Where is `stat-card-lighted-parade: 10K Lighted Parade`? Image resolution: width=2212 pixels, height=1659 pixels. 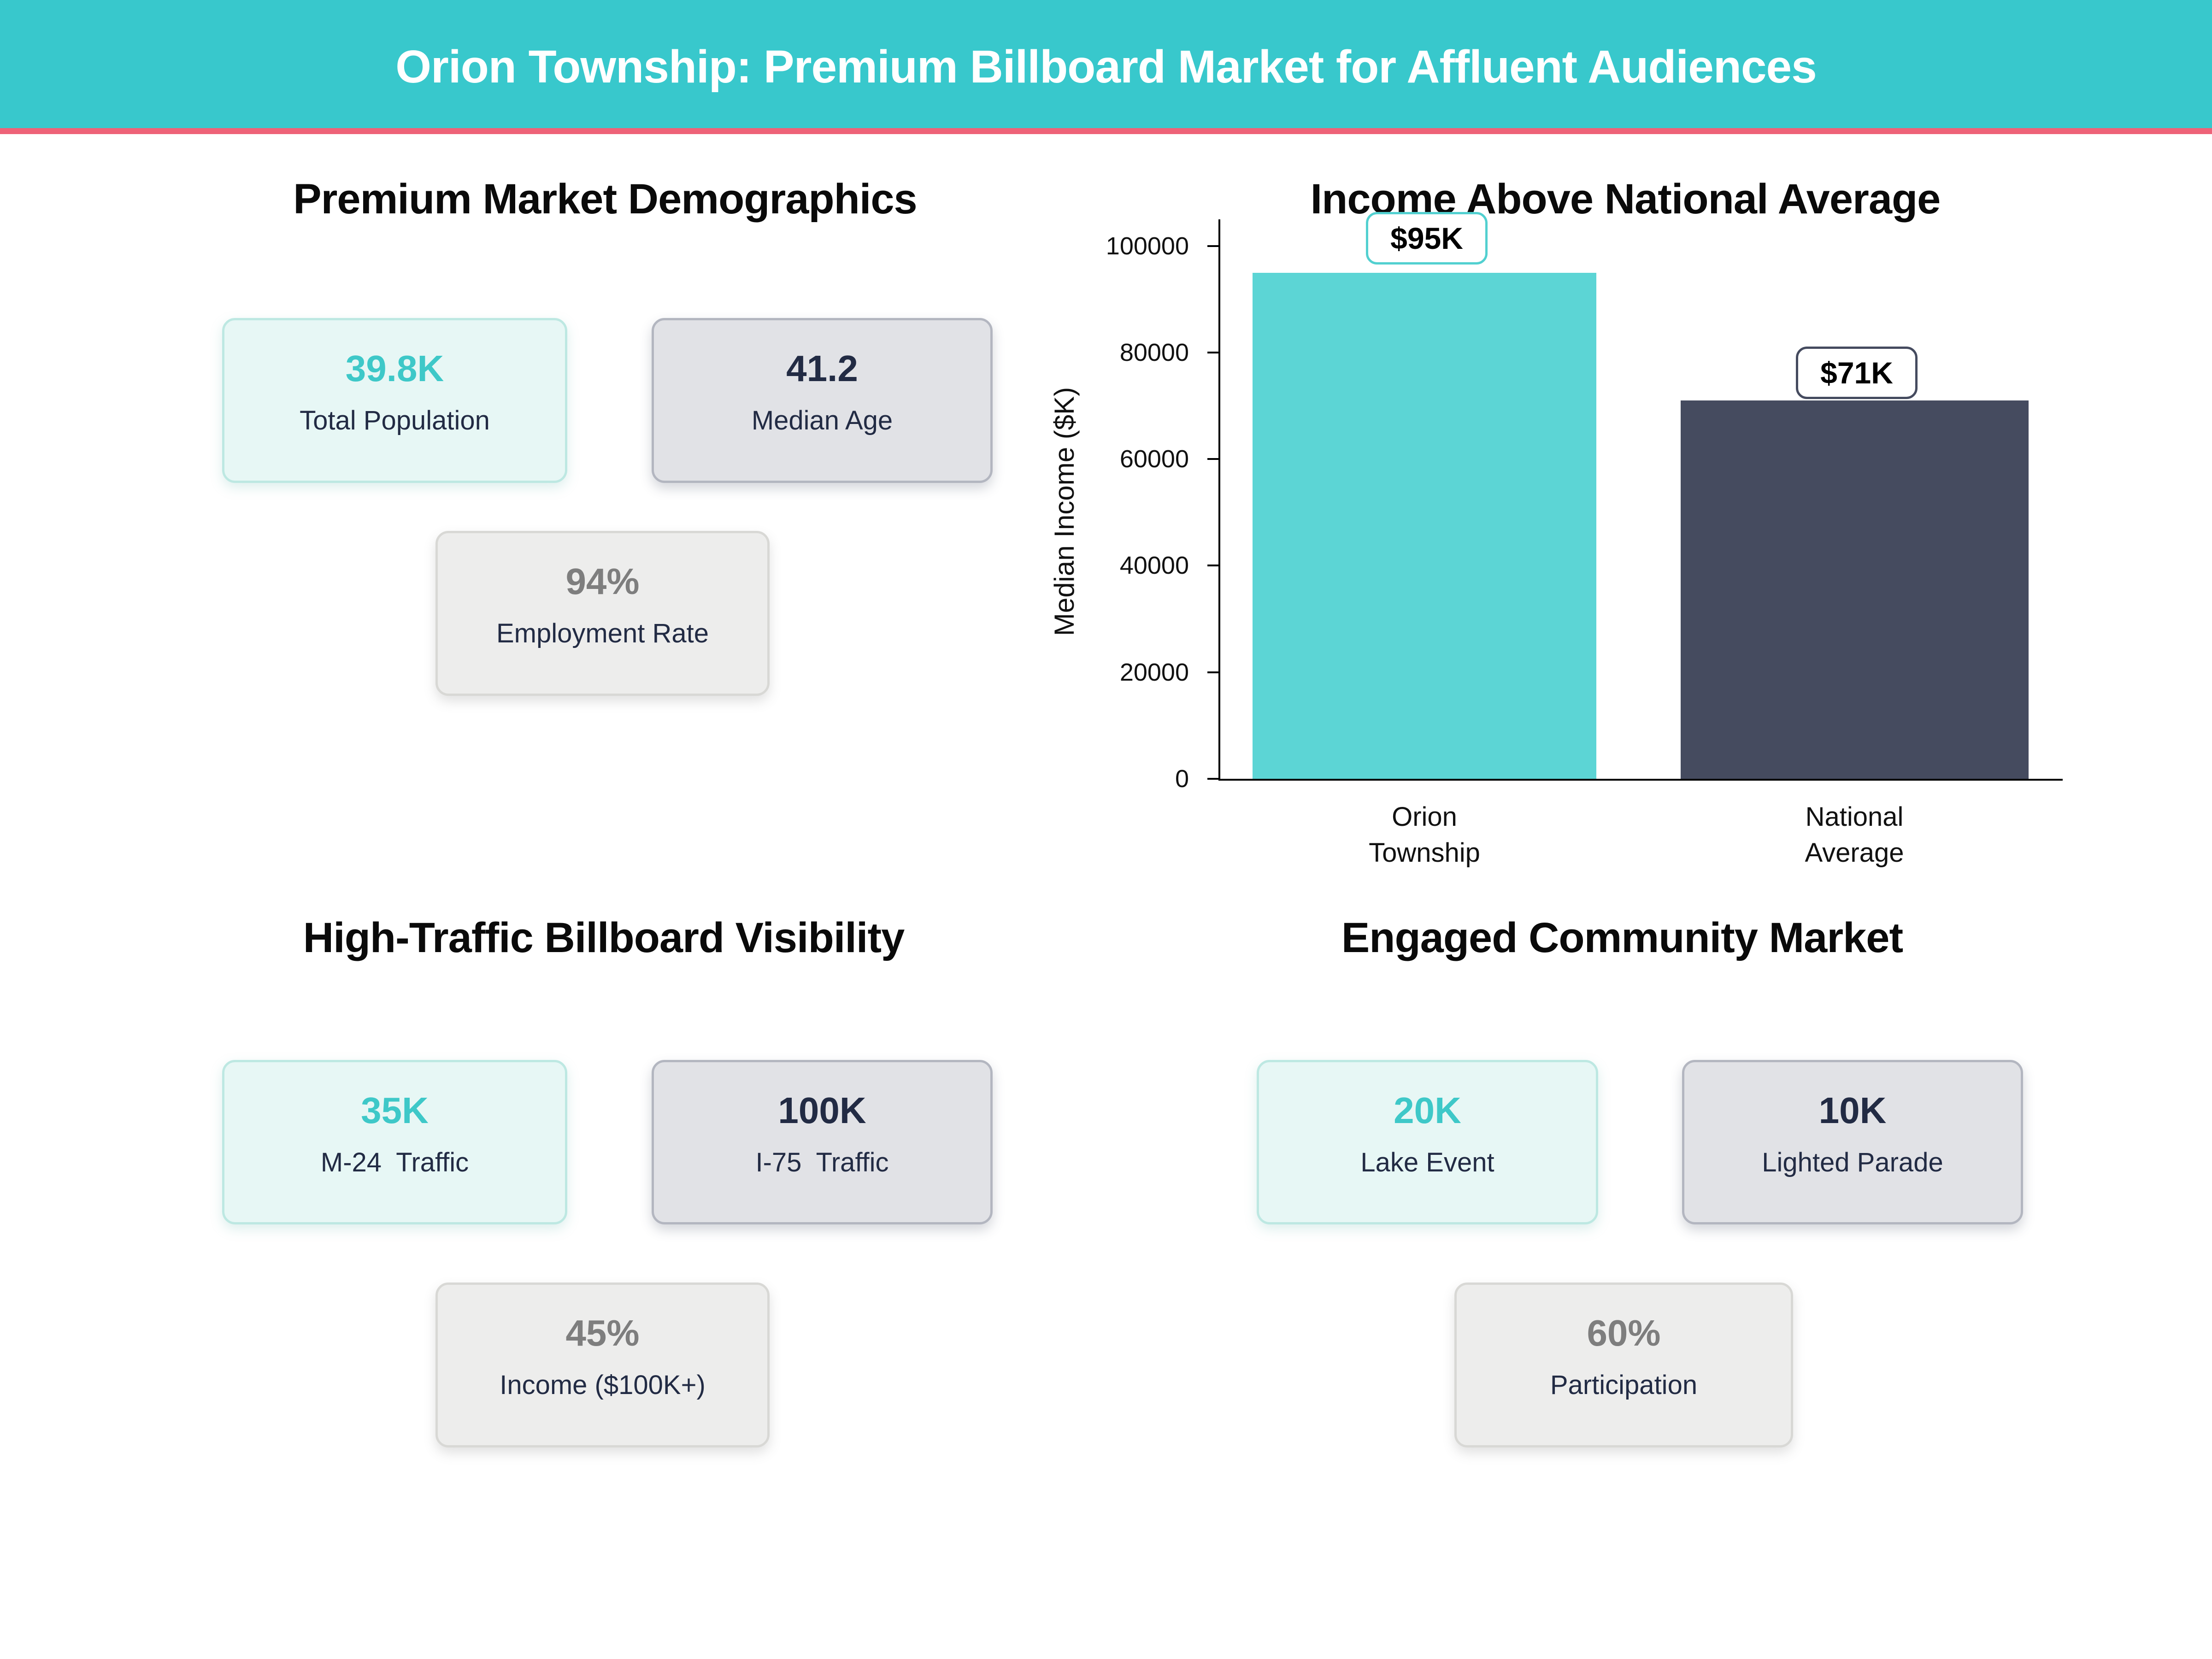 stat-card-lighted-parade: 10K Lighted Parade is located at coordinates (1852, 1142).